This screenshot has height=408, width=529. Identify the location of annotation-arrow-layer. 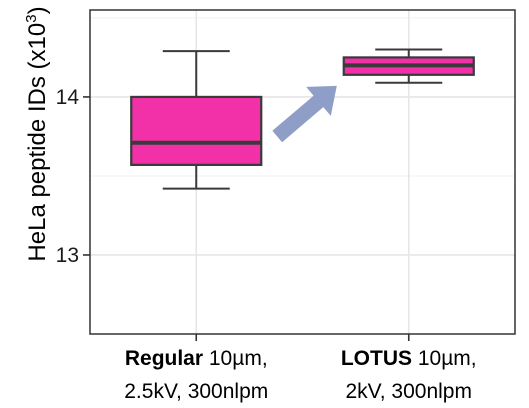
(304, 114).